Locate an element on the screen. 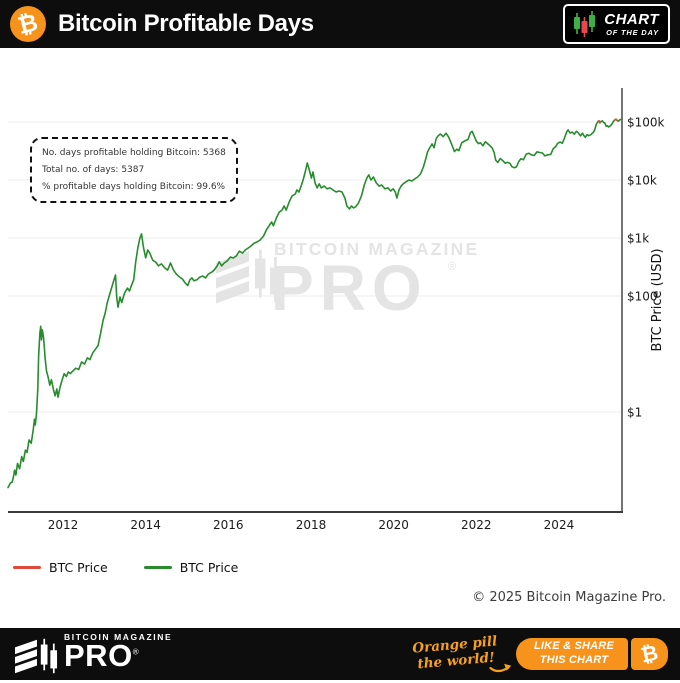 The width and height of the screenshot is (680, 683). tagline-arrow-icon is located at coordinates (500, 668).